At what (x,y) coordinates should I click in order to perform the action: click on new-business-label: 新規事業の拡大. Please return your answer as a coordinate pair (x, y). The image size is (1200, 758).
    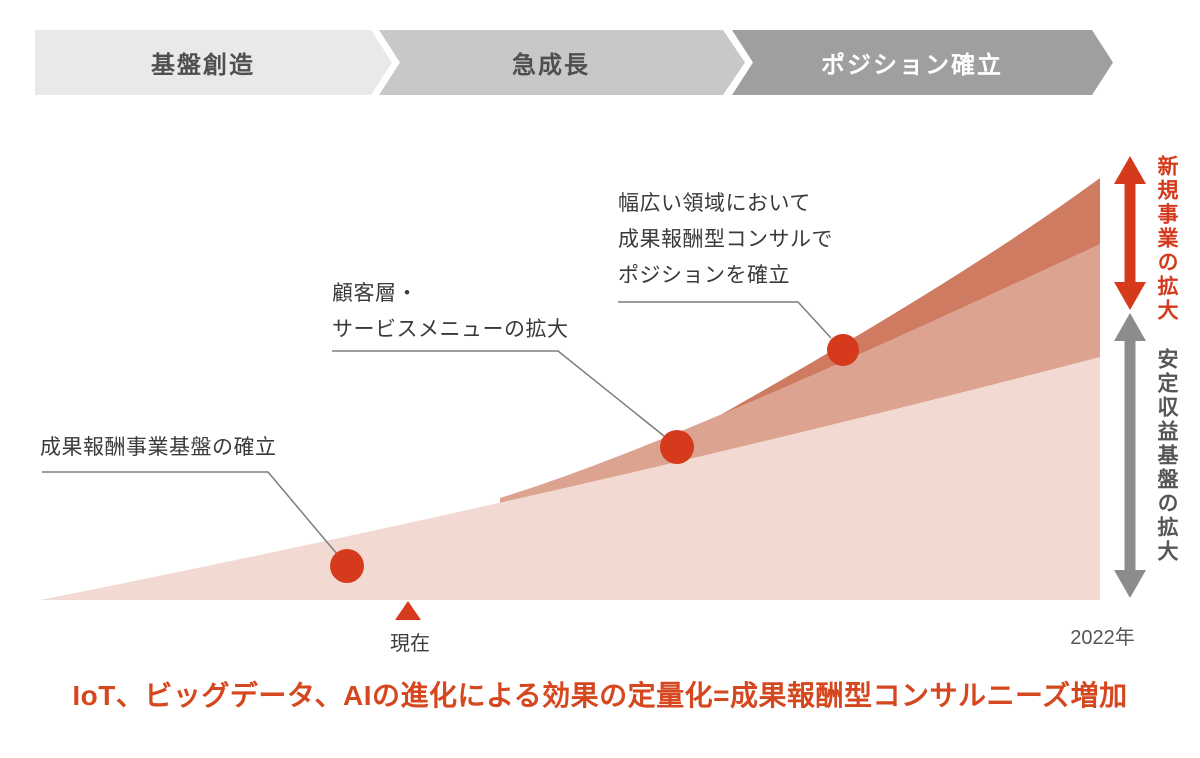
    Looking at the image, I should click on (1166, 239).